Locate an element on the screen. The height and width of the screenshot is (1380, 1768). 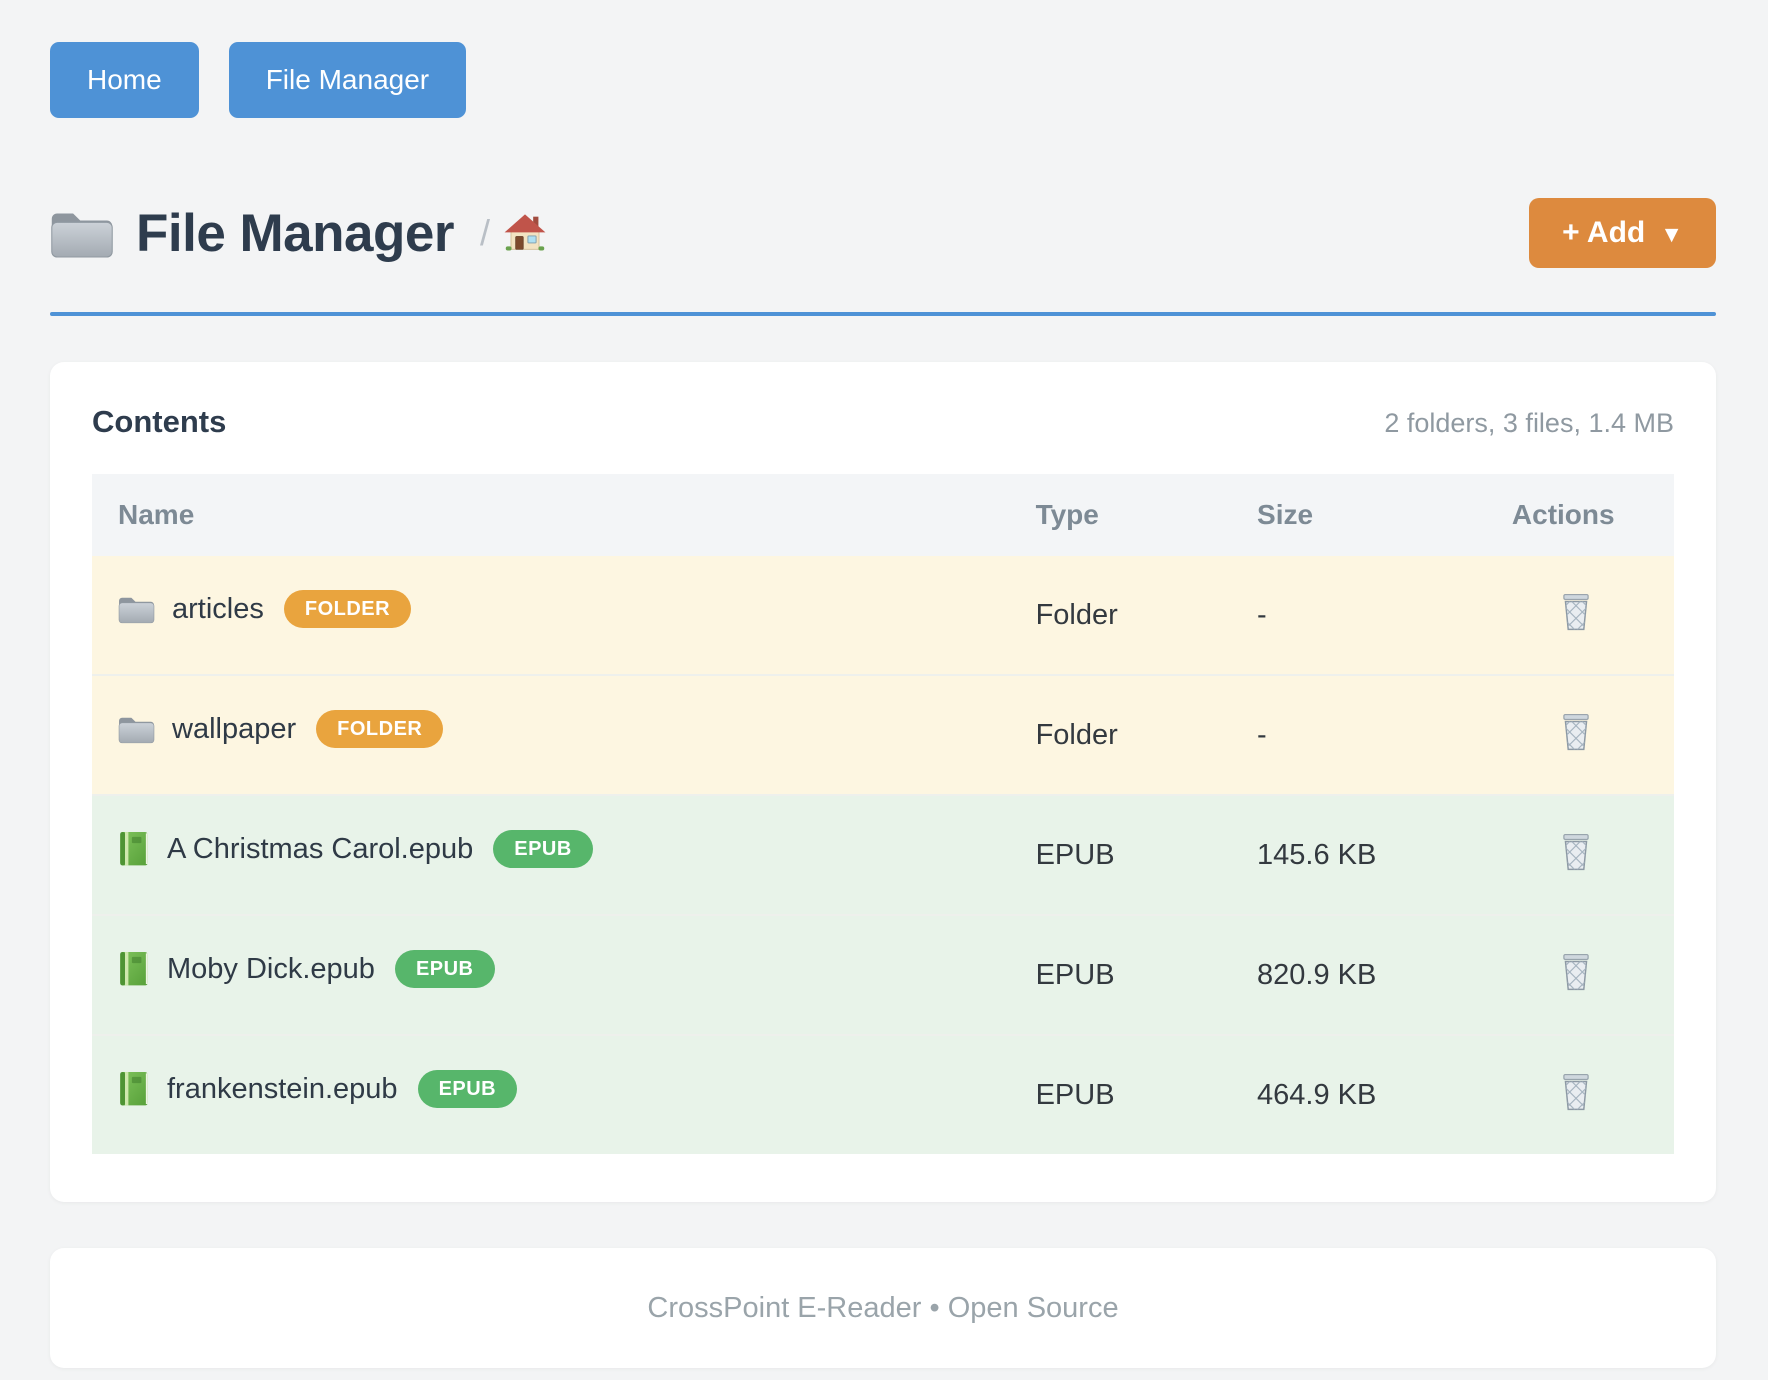
contents-summary: 2 folders, 3 files, 1.4 MB is located at coordinates (1529, 423).